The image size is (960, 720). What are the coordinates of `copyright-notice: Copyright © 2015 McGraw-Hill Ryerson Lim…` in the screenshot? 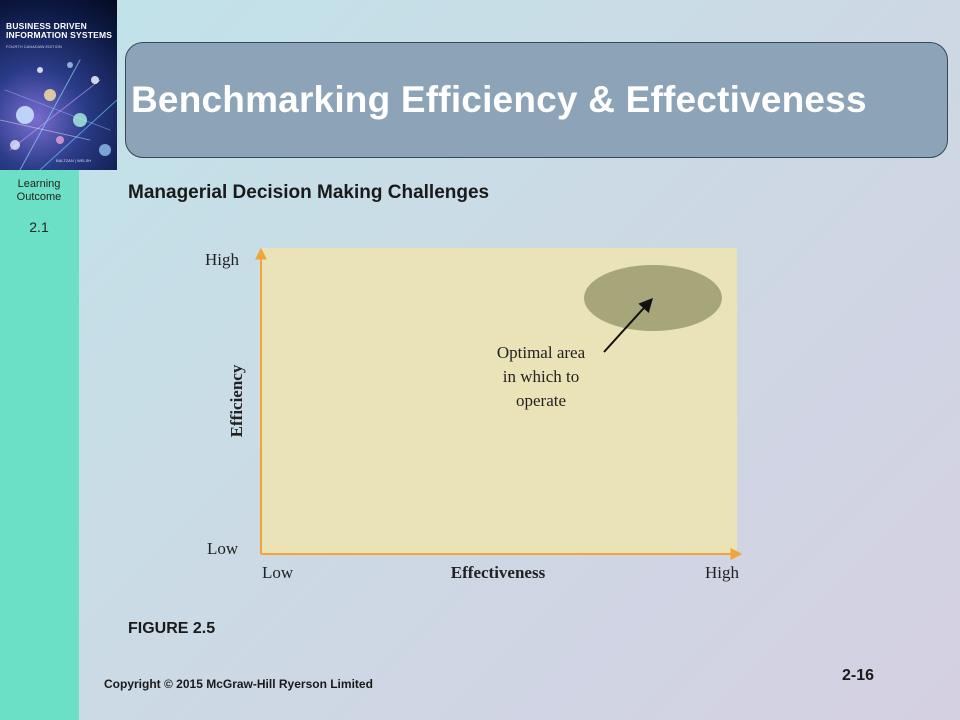 It's located at (238, 684).